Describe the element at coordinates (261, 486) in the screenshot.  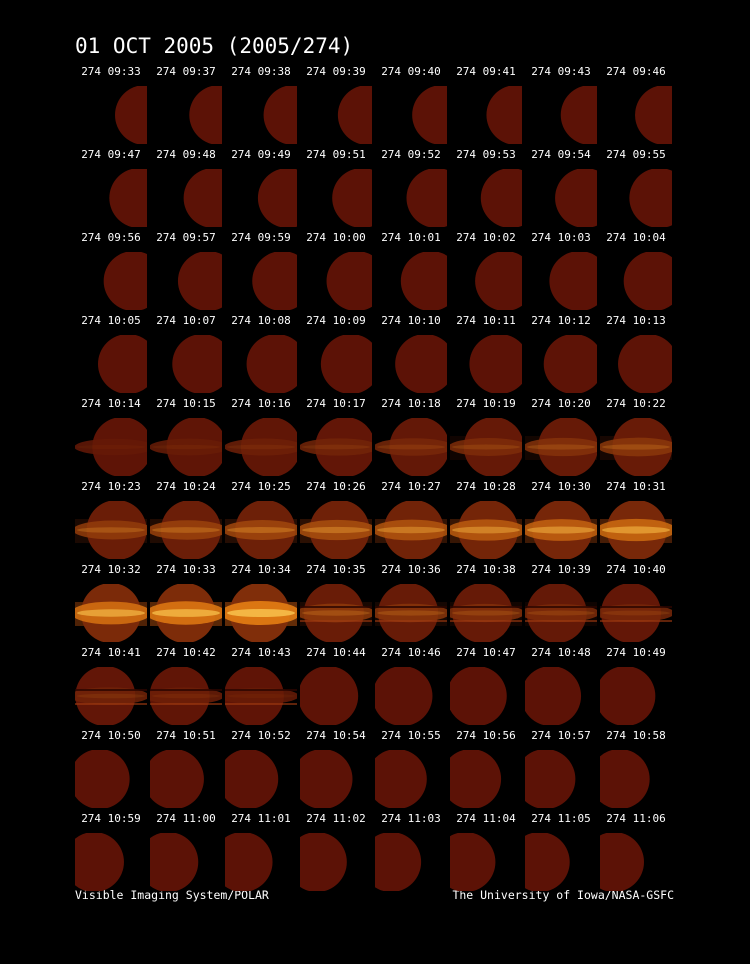
I see `frame-label: 274 10:25` at that location.